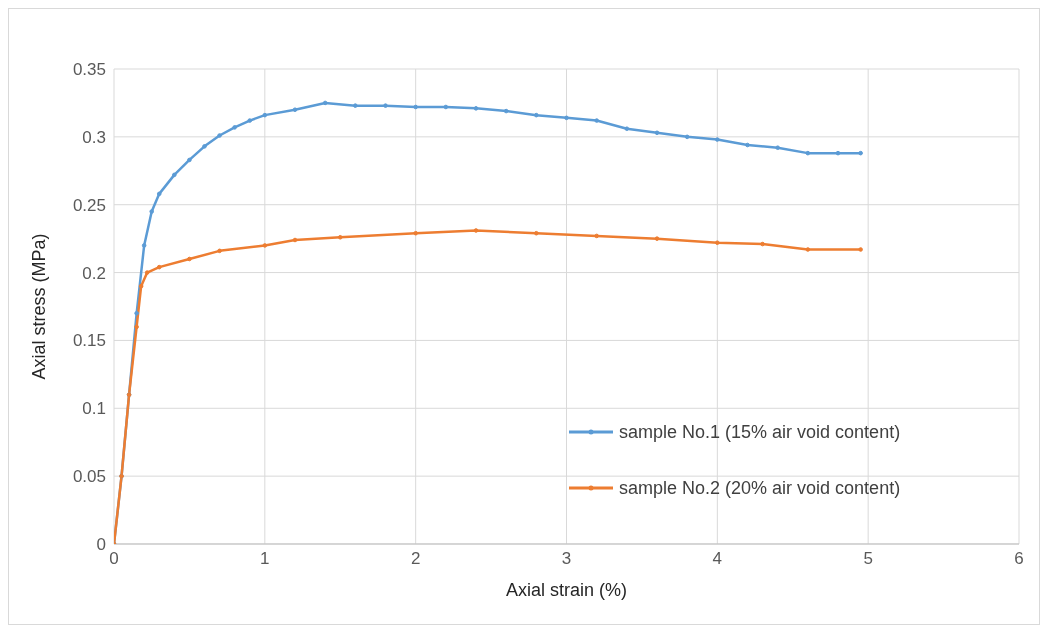 The image size is (1049, 635). I want to click on x-tick-label: 0, so click(114, 559).